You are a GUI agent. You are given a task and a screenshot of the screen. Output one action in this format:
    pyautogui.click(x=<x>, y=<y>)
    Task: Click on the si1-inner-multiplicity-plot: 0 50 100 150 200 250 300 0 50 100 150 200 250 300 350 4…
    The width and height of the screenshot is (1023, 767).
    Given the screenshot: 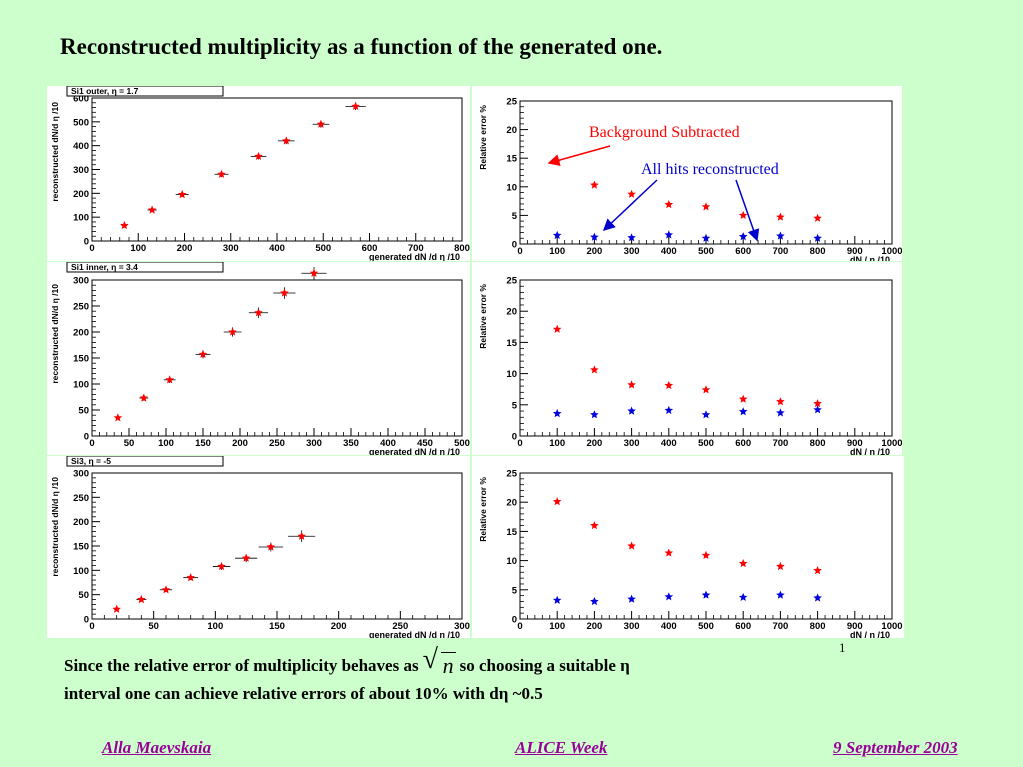 What is the action you would take?
    pyautogui.click(x=258, y=358)
    